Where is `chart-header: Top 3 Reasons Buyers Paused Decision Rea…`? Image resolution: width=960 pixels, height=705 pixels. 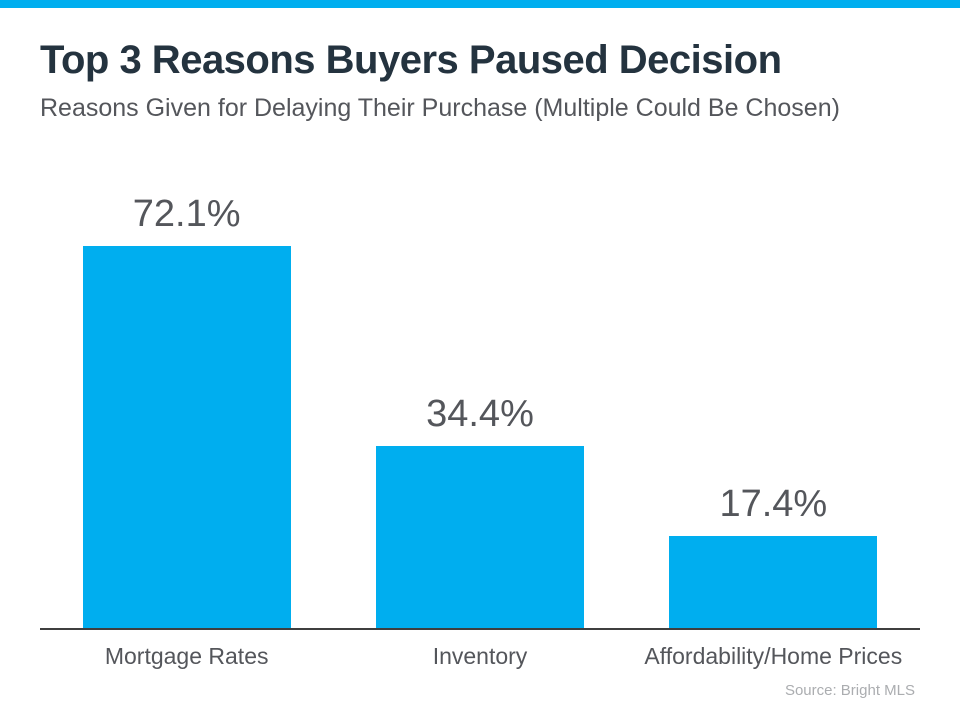 chart-header: Top 3 Reasons Buyers Paused Decision Rea… is located at coordinates (480, 80).